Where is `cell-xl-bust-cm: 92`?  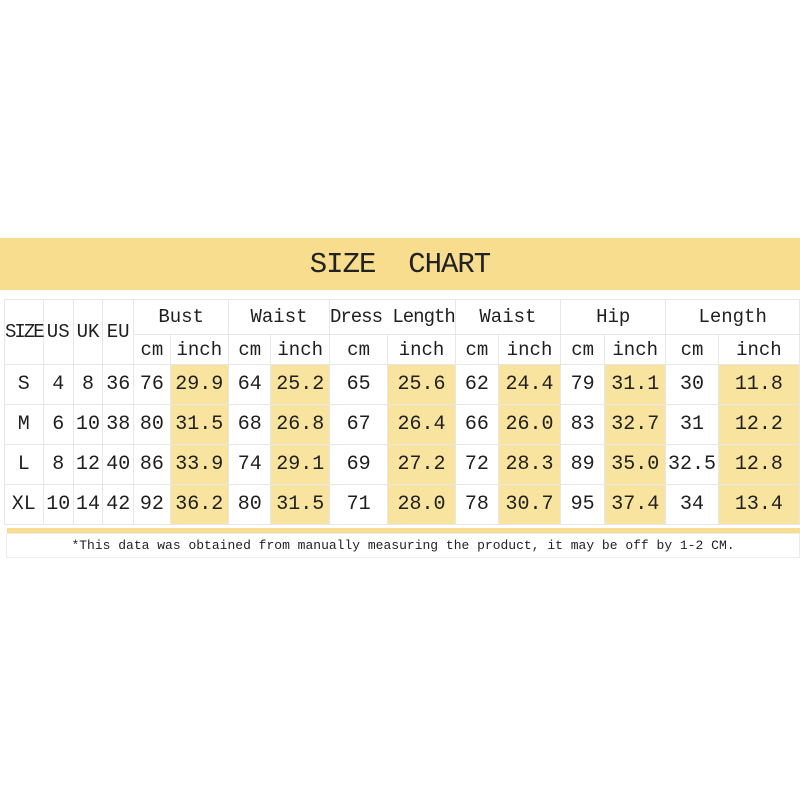
cell-xl-bust-cm: 92 is located at coordinates (152, 504).